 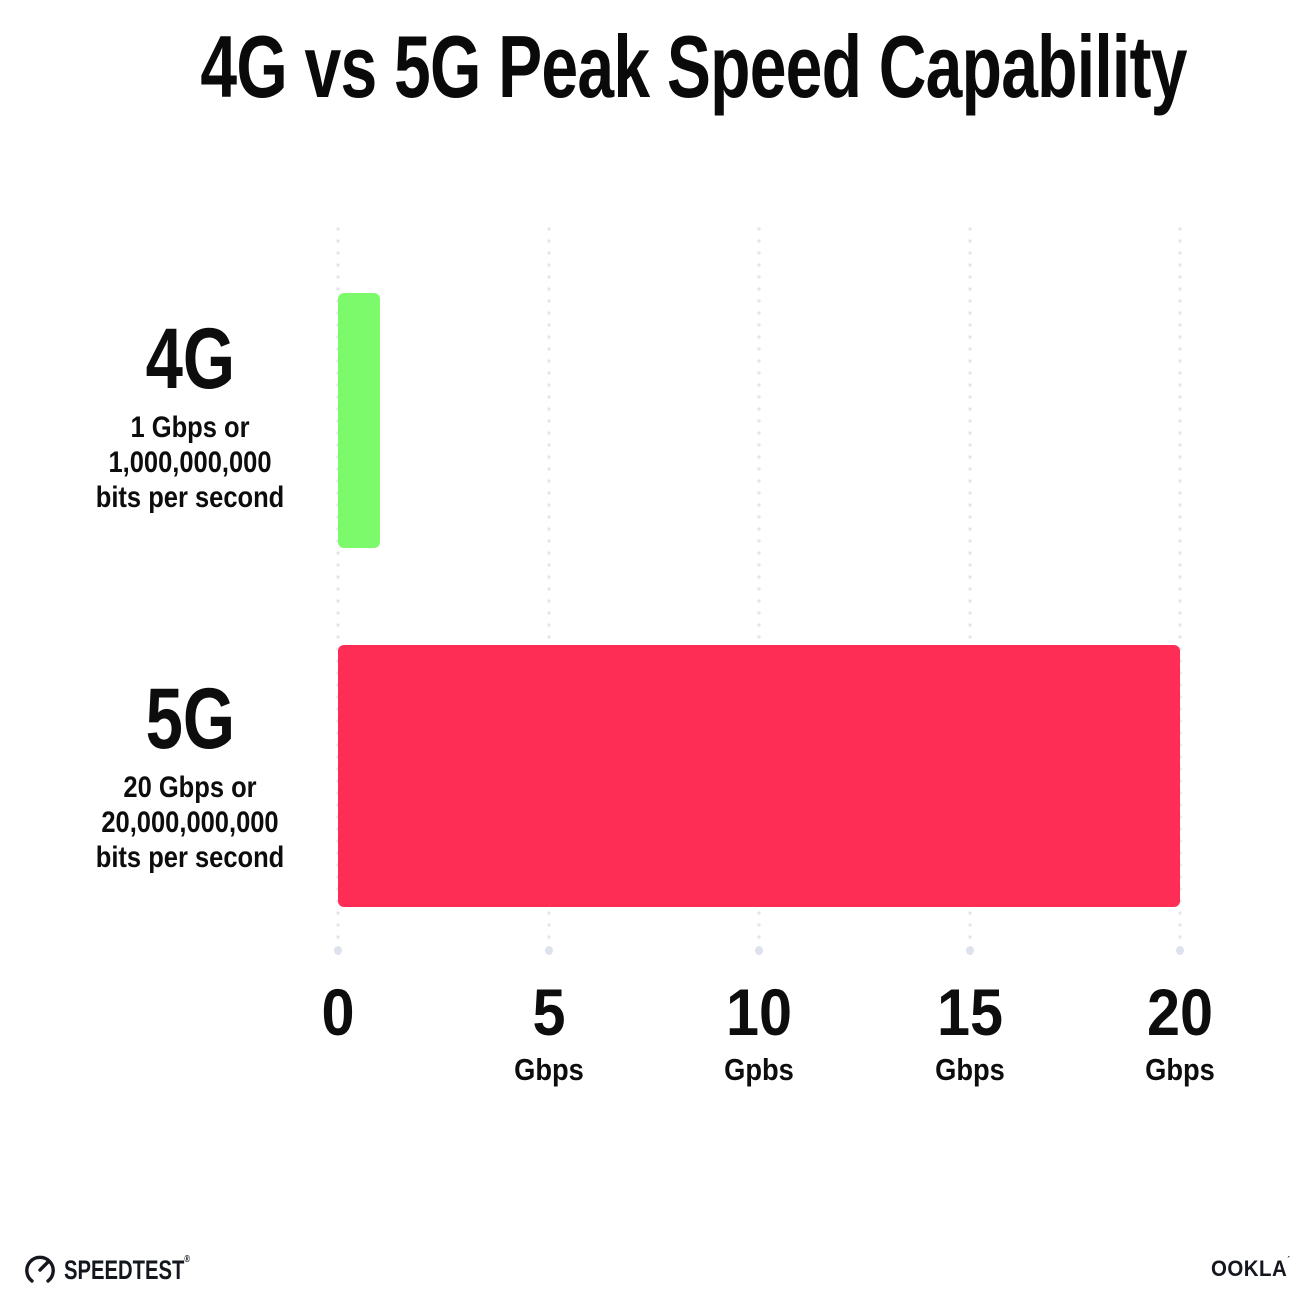 I want to click on desc-line: 20,000,000,000, so click(x=190, y=822).